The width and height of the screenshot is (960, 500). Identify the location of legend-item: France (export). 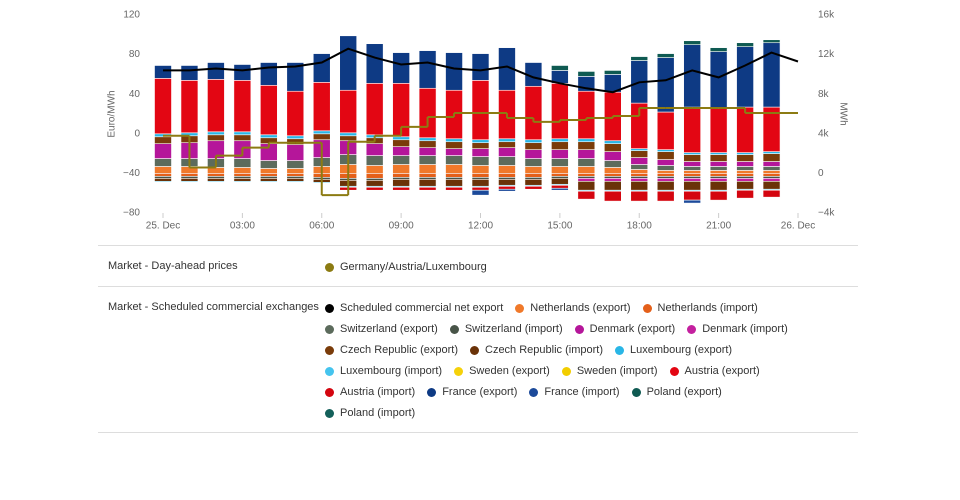
(472, 392).